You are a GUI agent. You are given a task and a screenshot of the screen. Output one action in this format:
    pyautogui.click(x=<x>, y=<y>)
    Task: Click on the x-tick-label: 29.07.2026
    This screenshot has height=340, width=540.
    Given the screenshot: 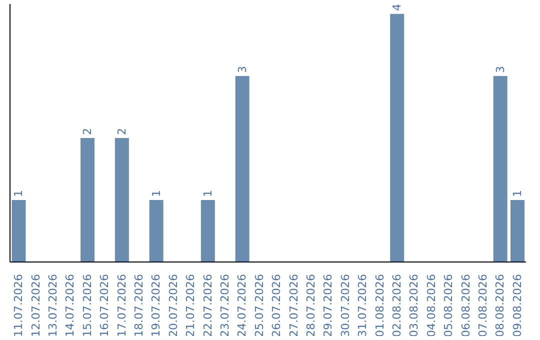 What is the action you would take?
    pyautogui.click(x=328, y=305)
    